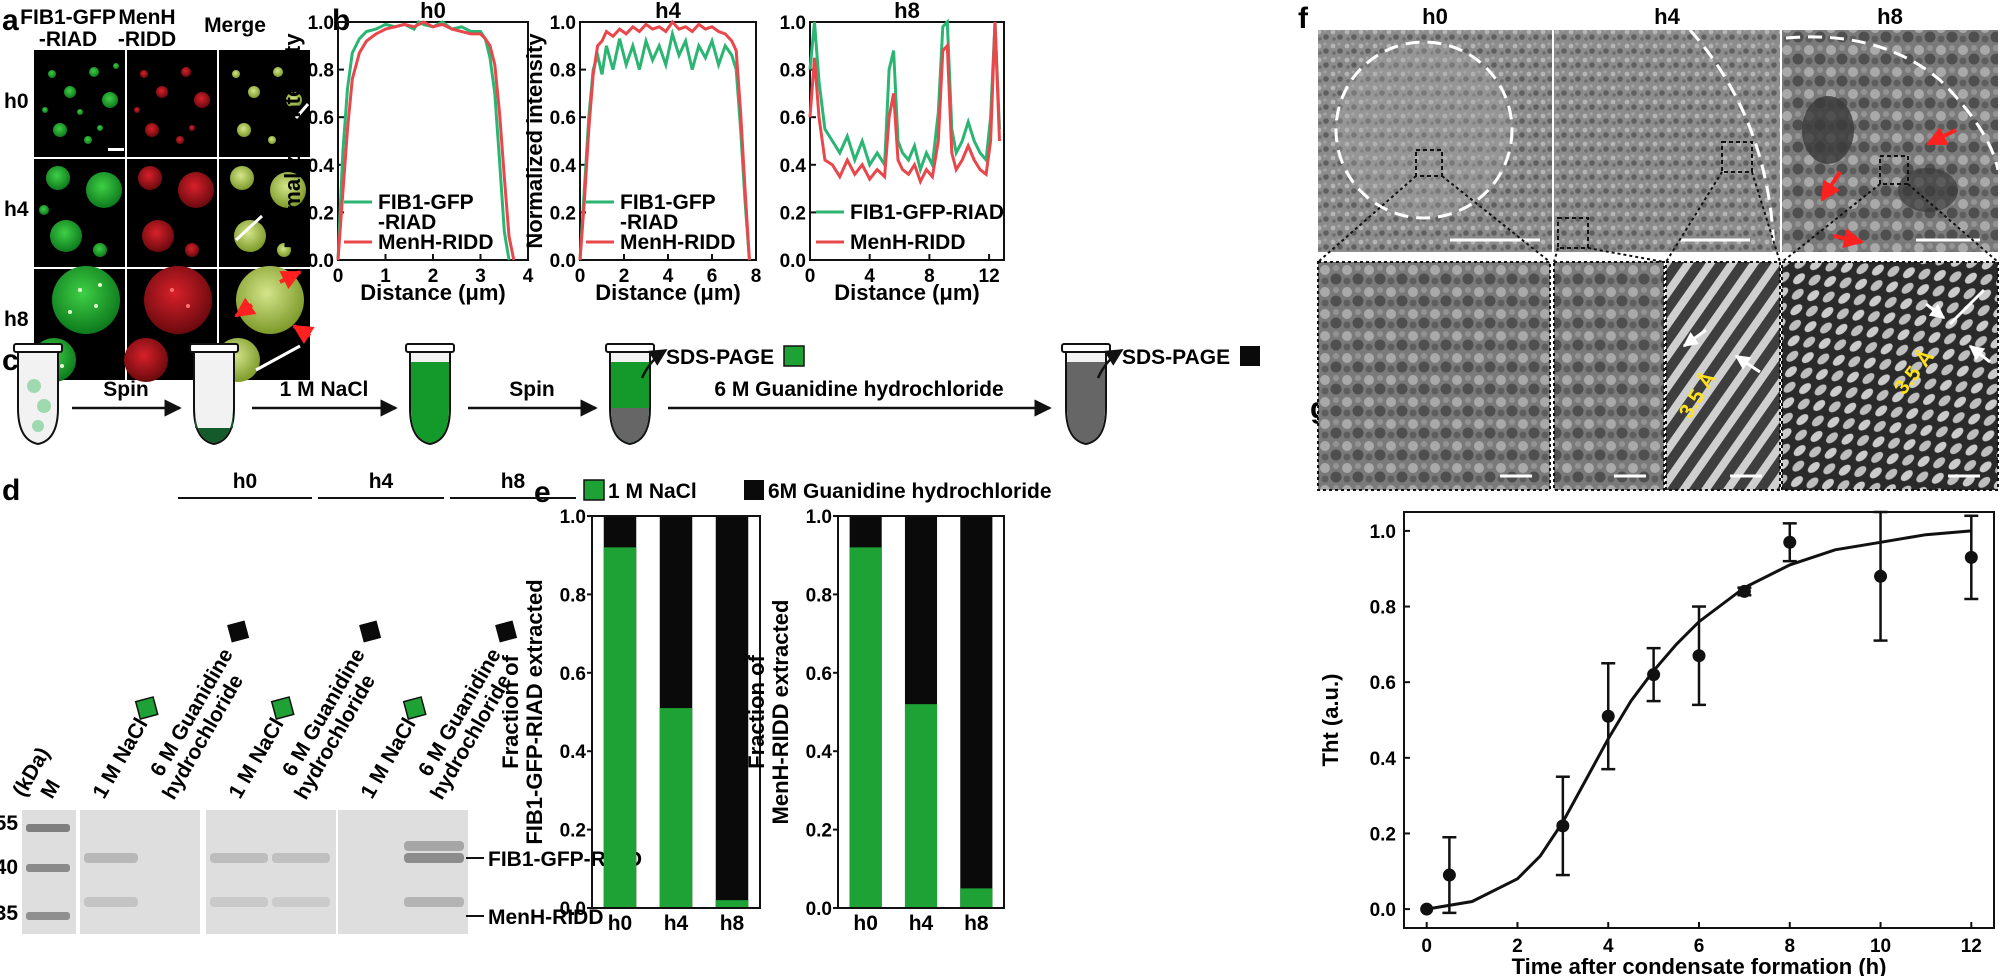  Describe the element at coordinates (433, 11) in the screenshot. I see `profile-title-h0: h0` at that location.